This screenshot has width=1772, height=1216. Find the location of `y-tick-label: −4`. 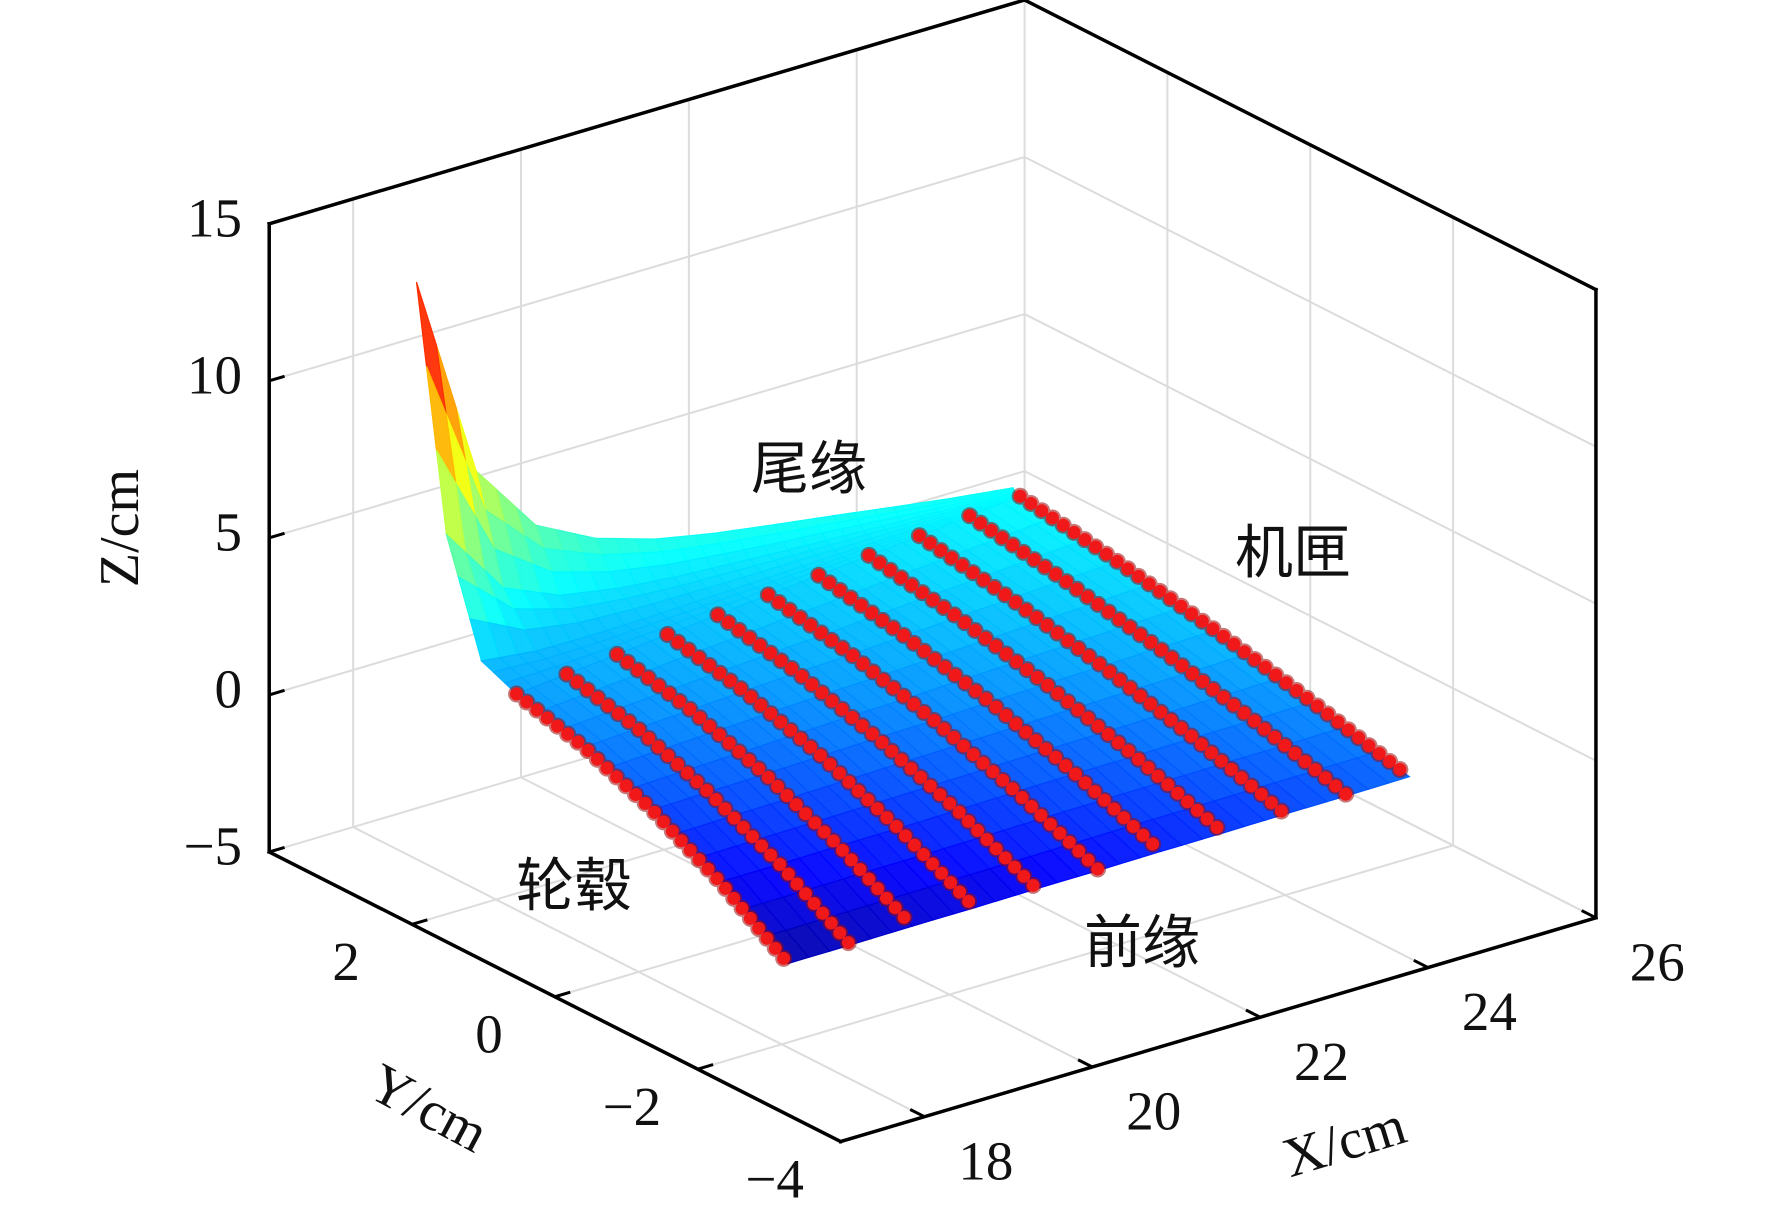

y-tick-label: −4 is located at coordinates (774, 1178).